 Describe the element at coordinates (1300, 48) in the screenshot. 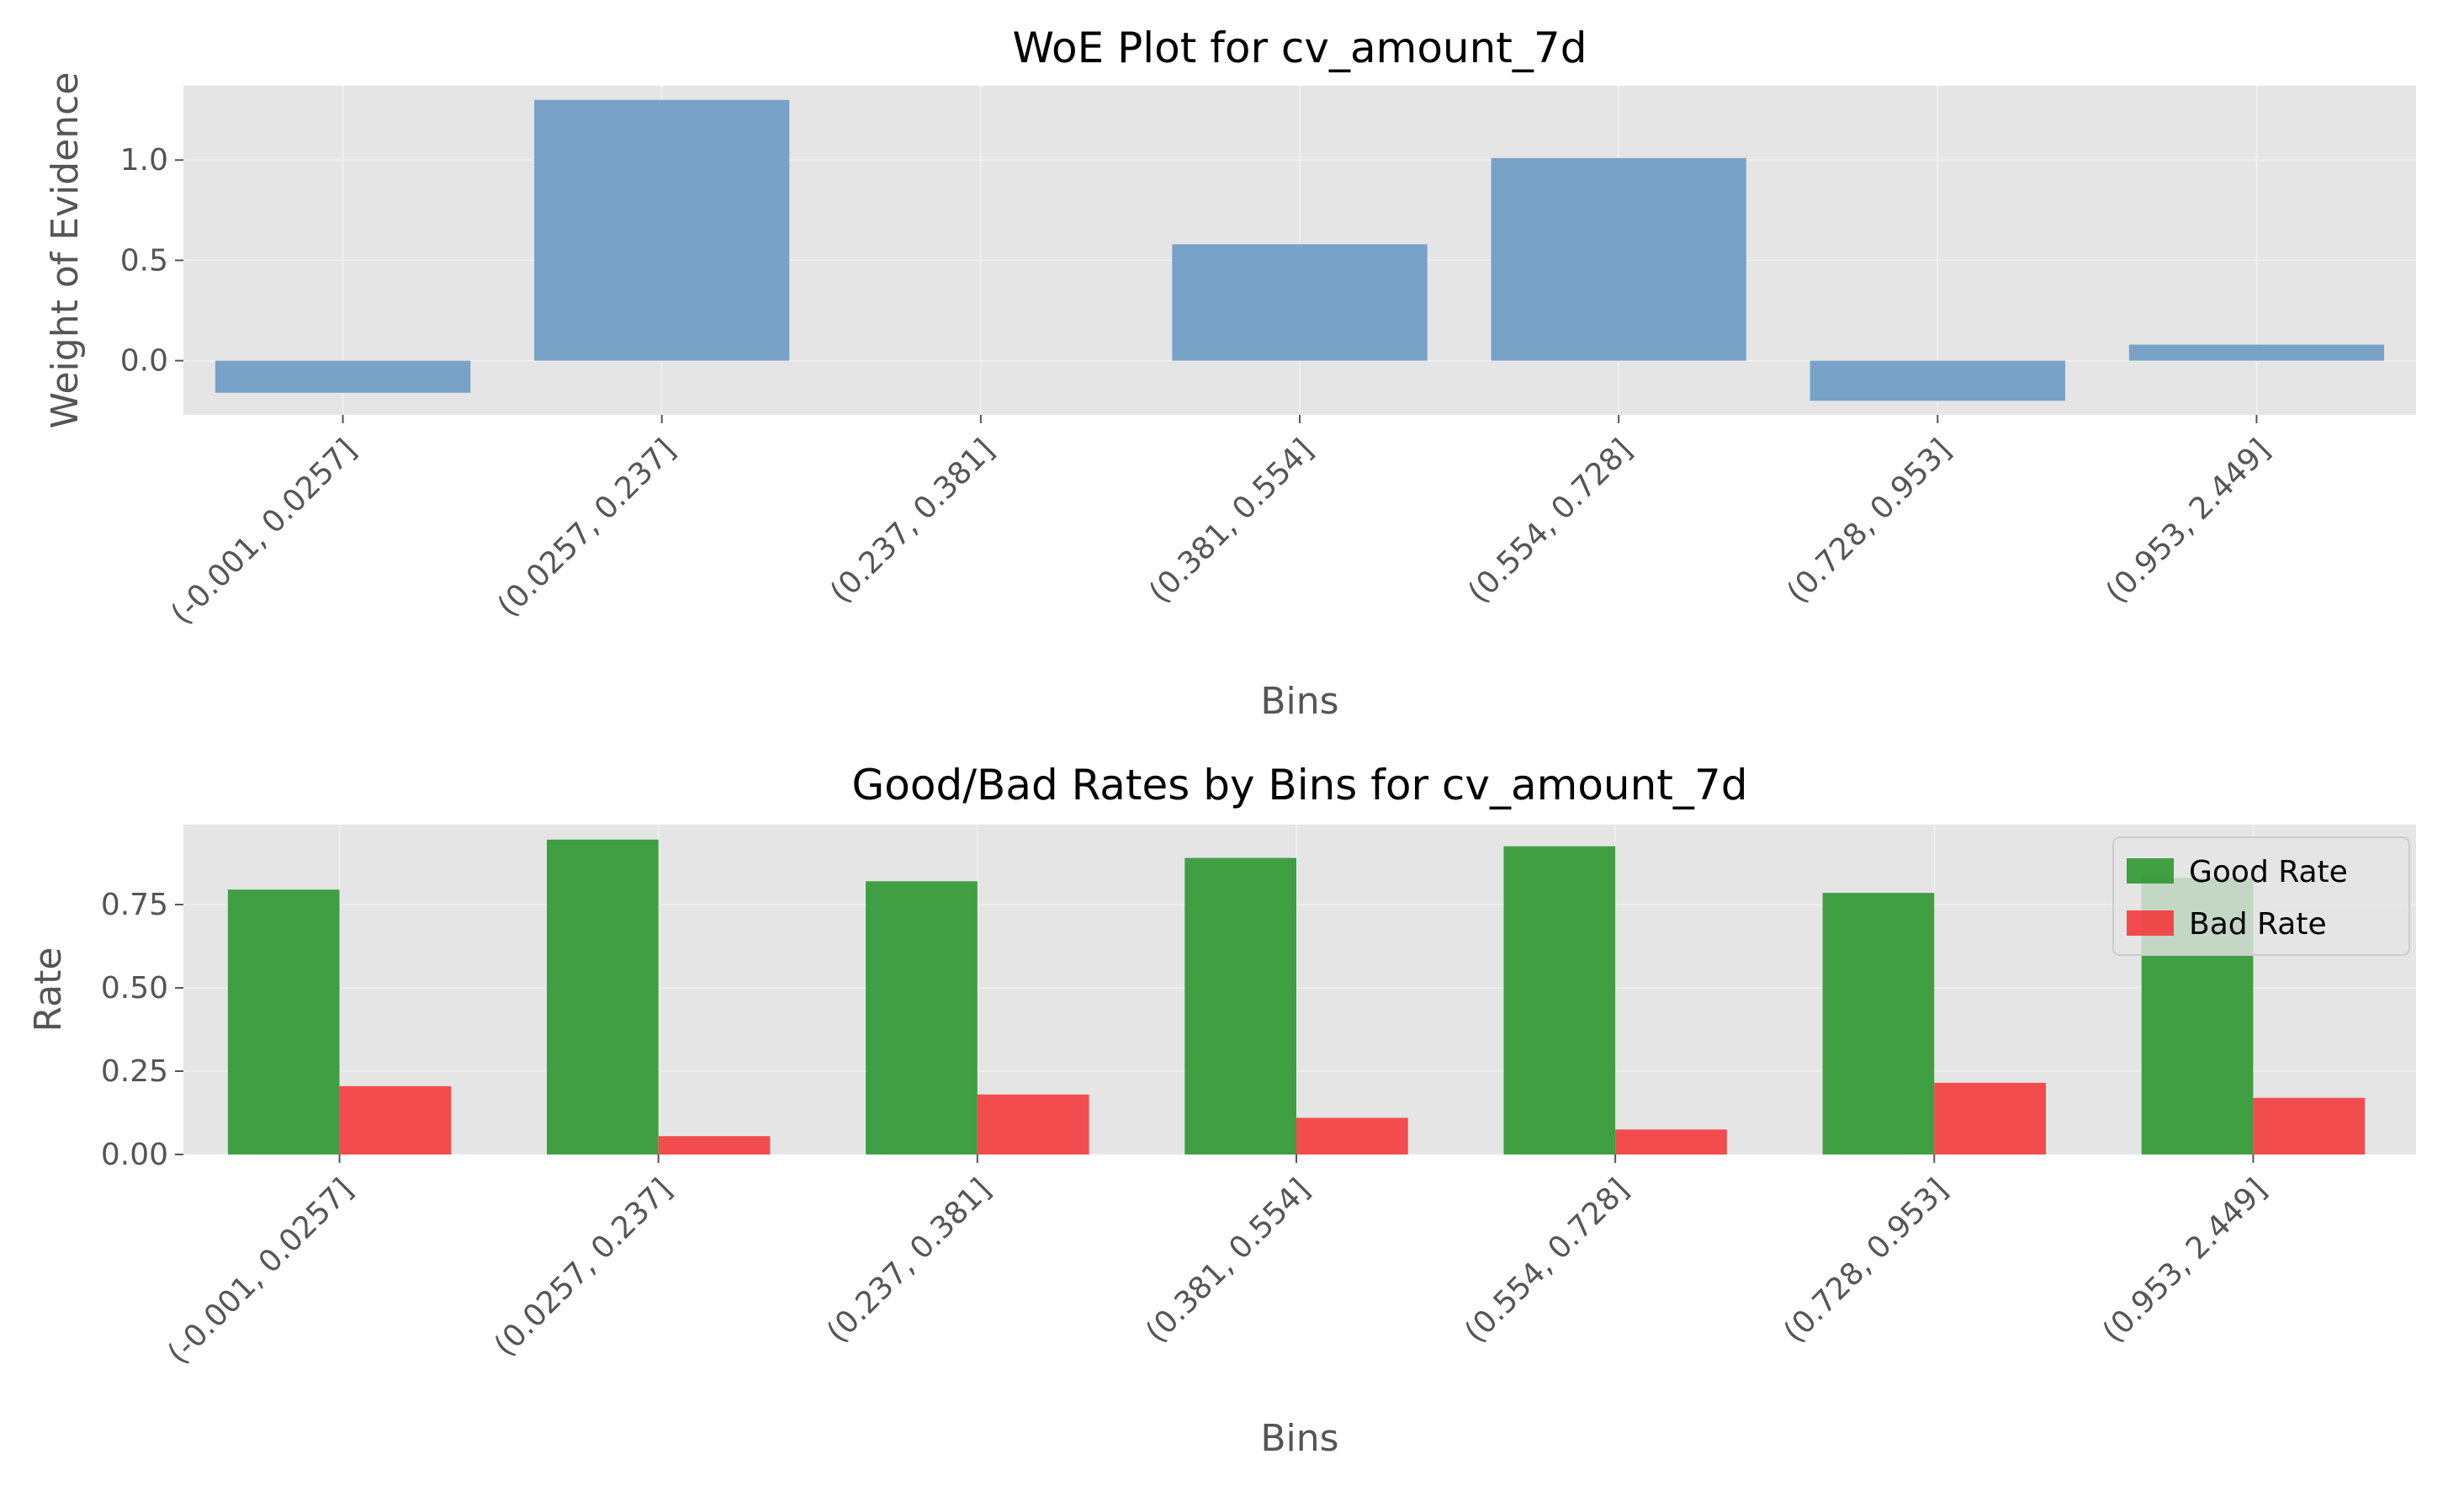

I see `chart-title: WoE Plot for cv_amount_7d` at that location.